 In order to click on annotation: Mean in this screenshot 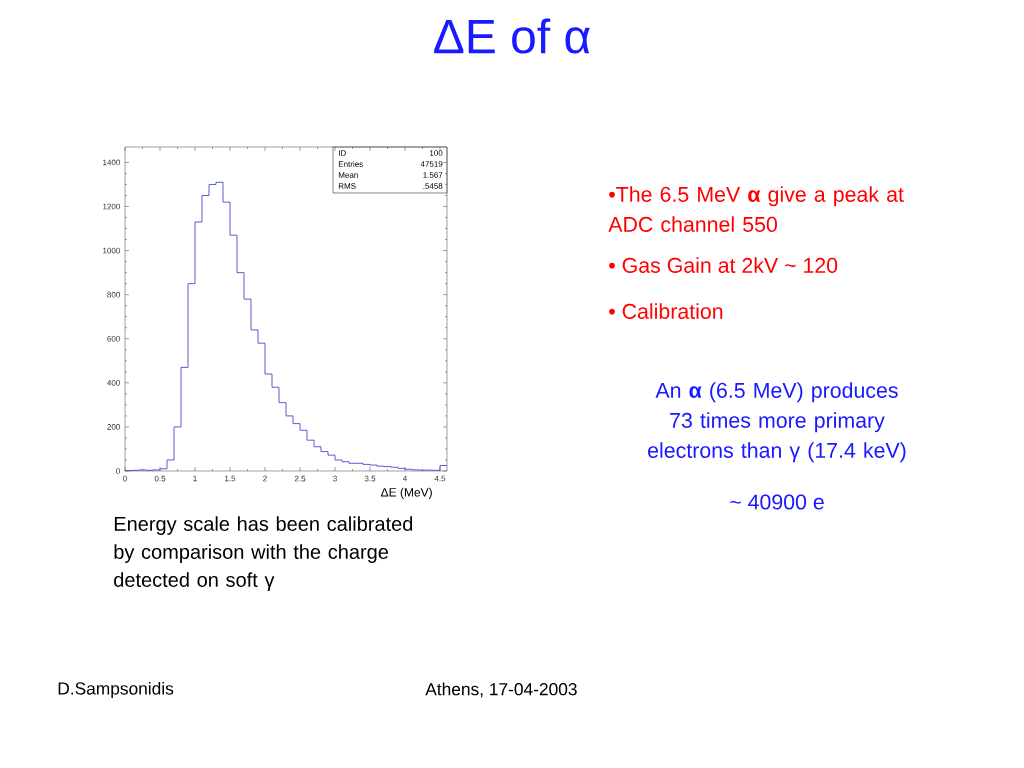, I will do `click(348, 175)`.